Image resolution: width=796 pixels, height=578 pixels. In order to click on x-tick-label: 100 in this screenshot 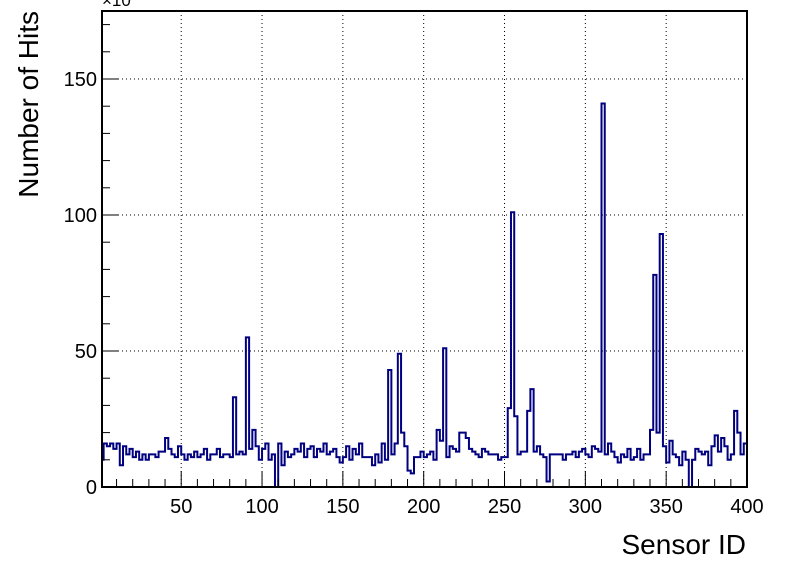, I will do `click(261, 507)`.